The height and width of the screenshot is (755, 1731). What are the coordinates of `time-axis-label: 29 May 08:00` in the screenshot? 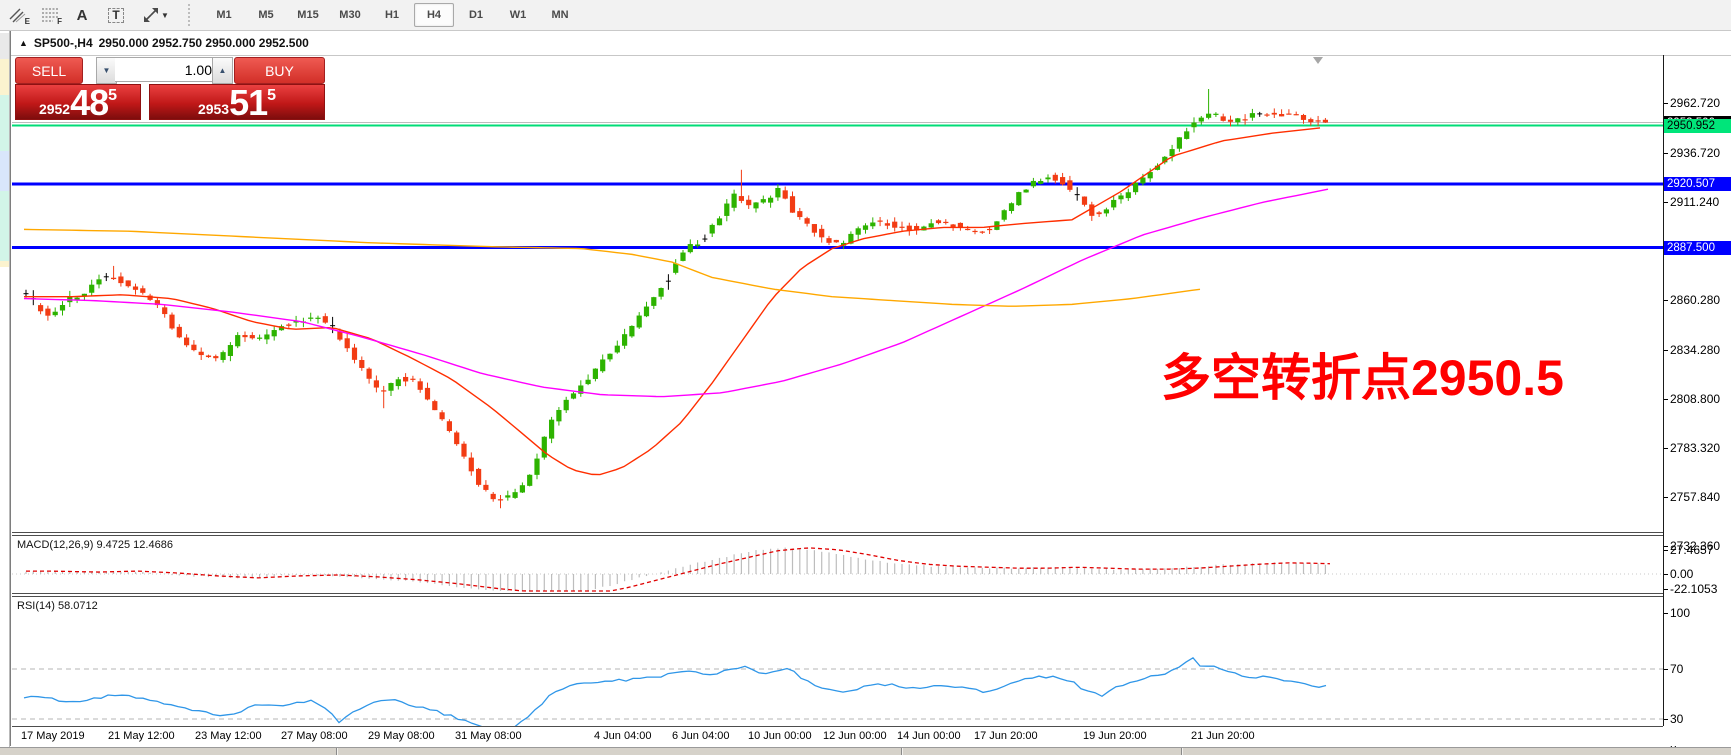 It's located at (401, 736).